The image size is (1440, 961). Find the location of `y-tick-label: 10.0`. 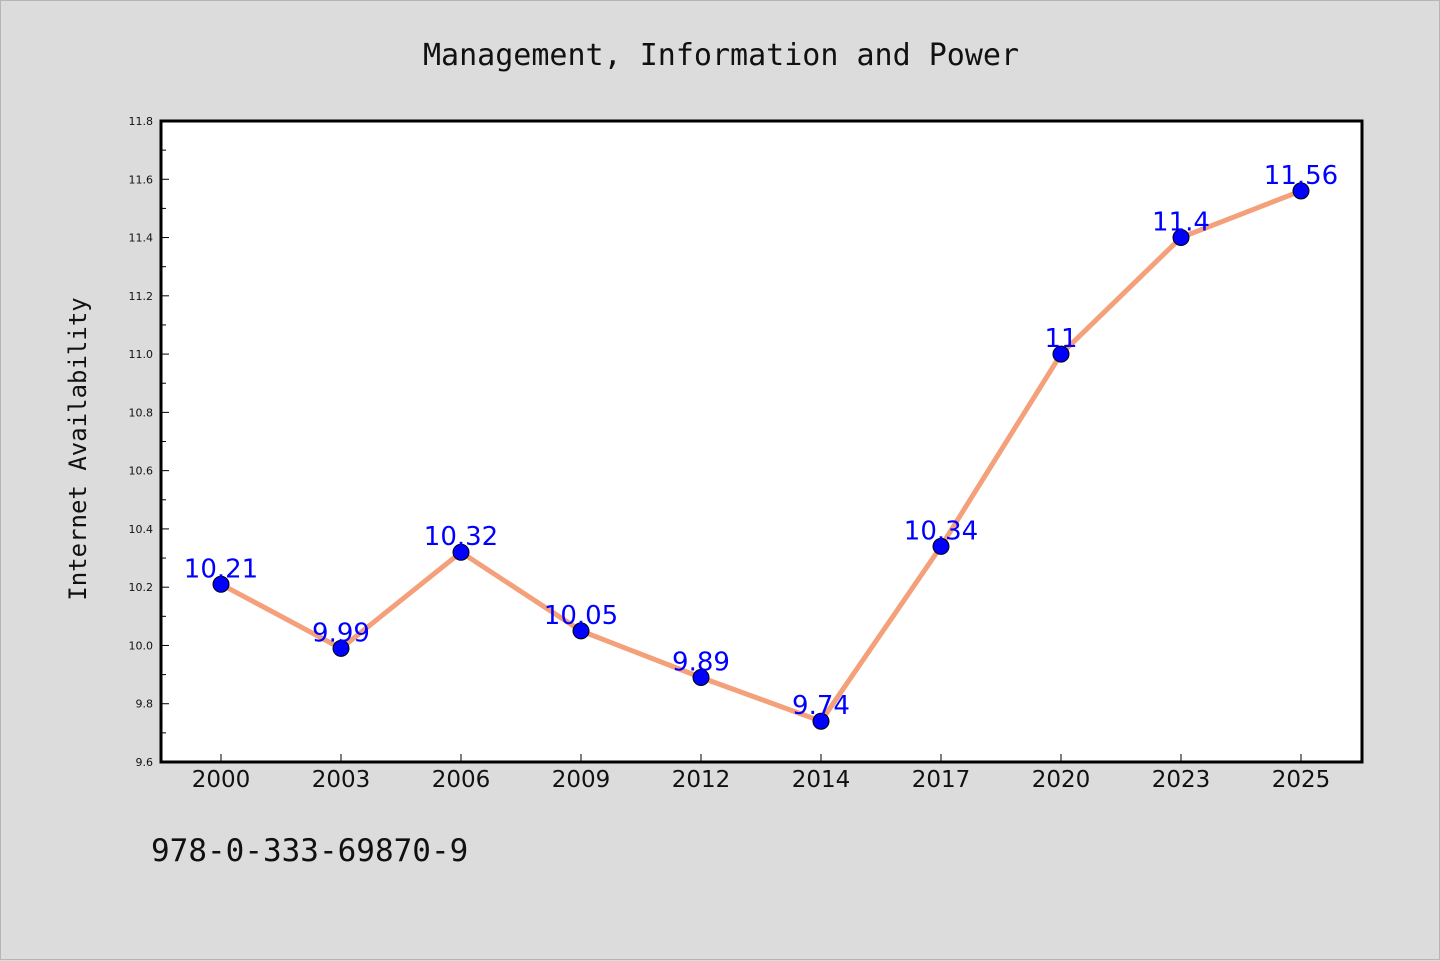

y-tick-label: 10.0 is located at coordinates (141, 645).